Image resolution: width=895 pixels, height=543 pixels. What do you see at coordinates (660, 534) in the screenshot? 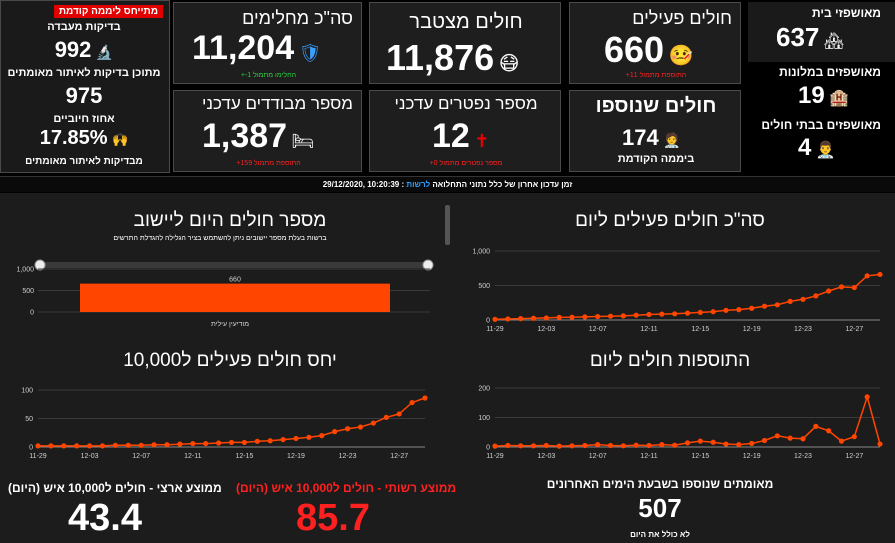
I see `week-confirmed-sub: לא כולל את היום` at bounding box center [660, 534].